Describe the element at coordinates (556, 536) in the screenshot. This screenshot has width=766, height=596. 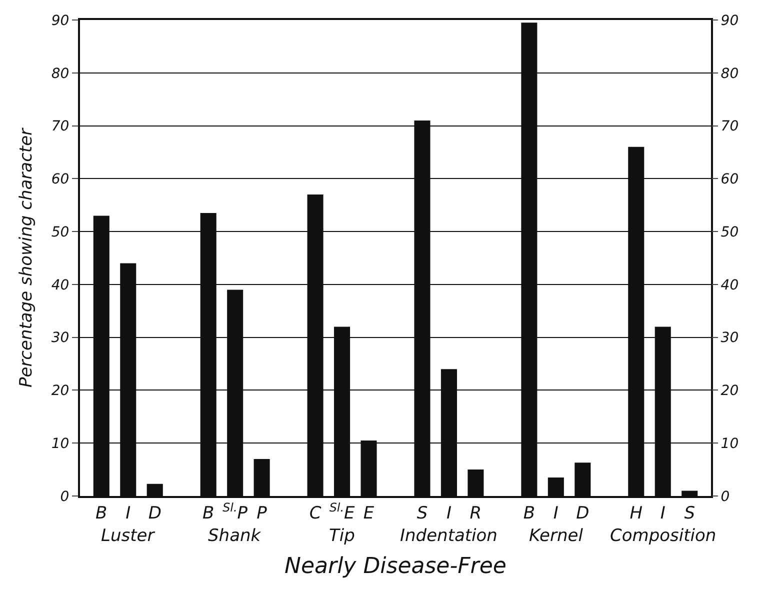
I see `text: Kernel` at that location.